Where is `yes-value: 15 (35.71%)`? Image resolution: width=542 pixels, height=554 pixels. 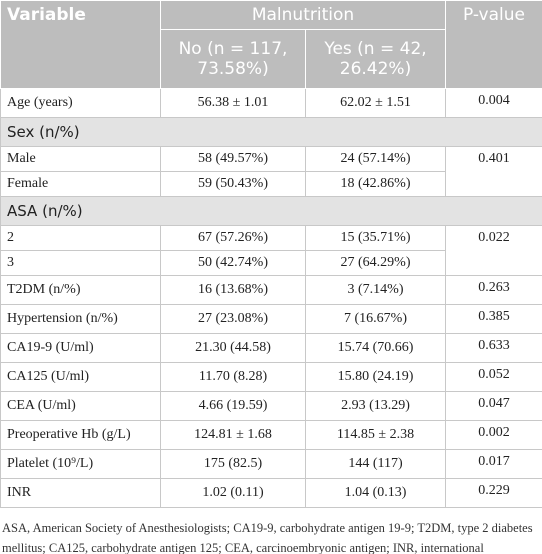
yes-value: 15 (35.71%) is located at coordinates (375, 238).